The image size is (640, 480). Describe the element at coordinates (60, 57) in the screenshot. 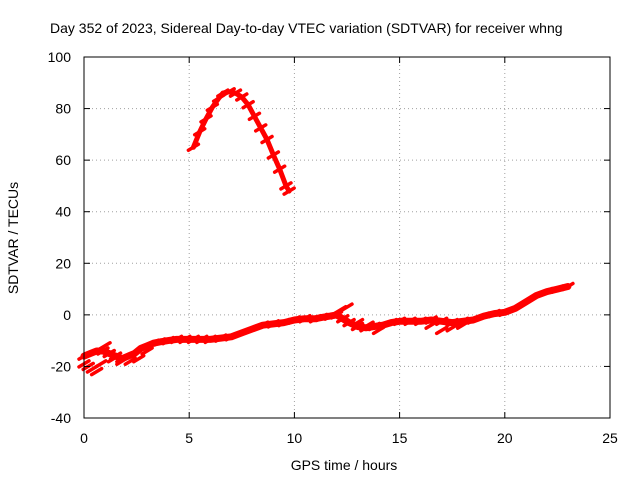

I see `y-tick-label: 100` at that location.